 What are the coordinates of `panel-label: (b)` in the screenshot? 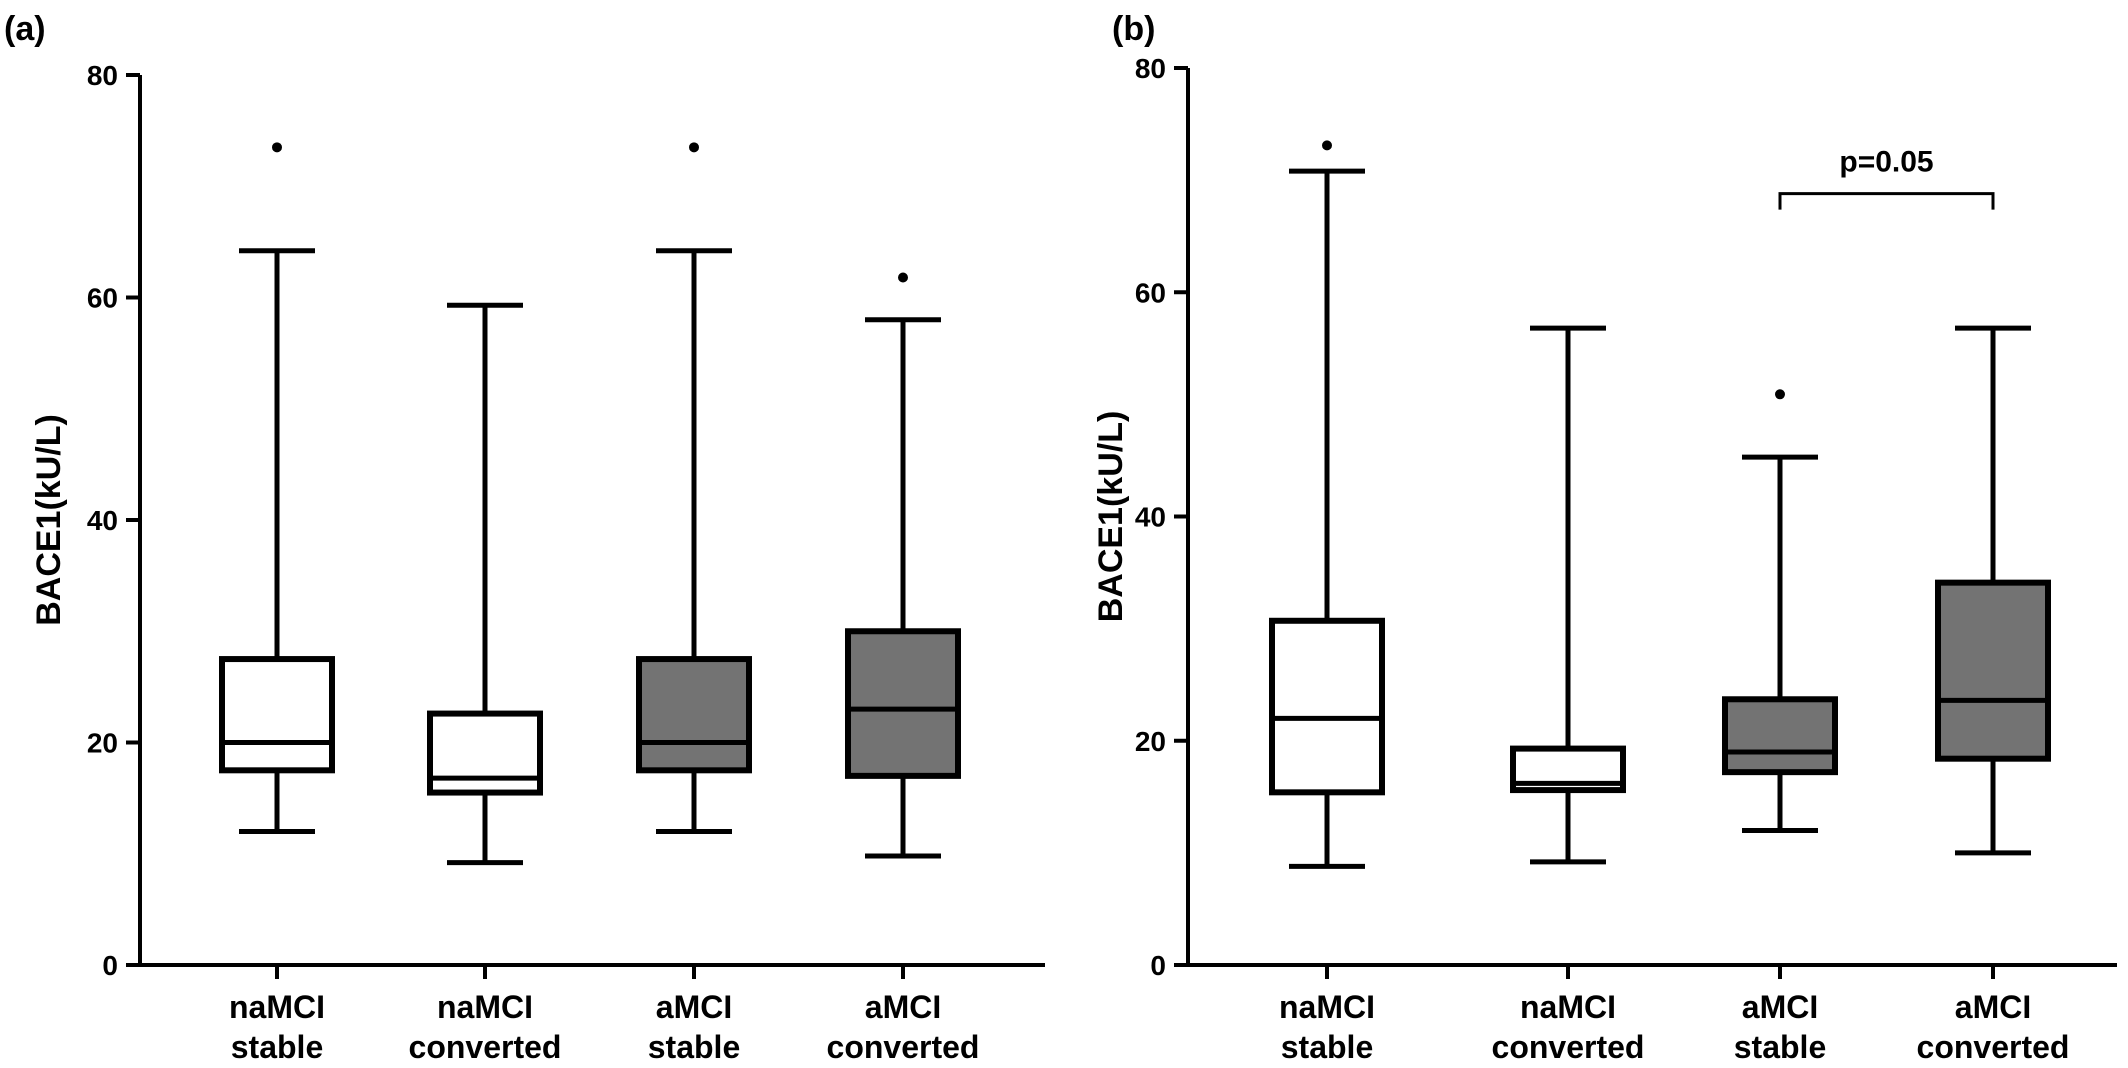 It's located at (1133, 29).